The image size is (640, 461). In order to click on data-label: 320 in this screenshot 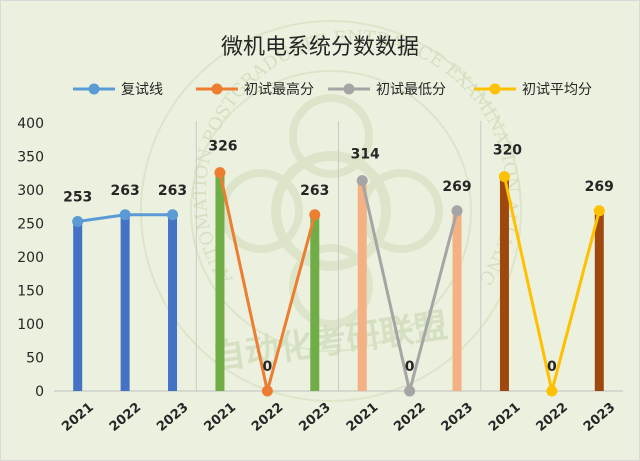, I will do `click(507, 151)`.